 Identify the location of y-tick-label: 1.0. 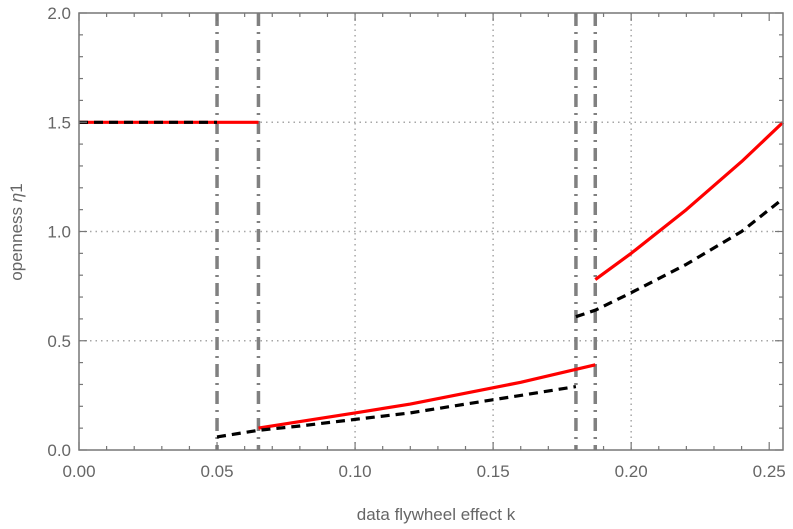
(59, 232).